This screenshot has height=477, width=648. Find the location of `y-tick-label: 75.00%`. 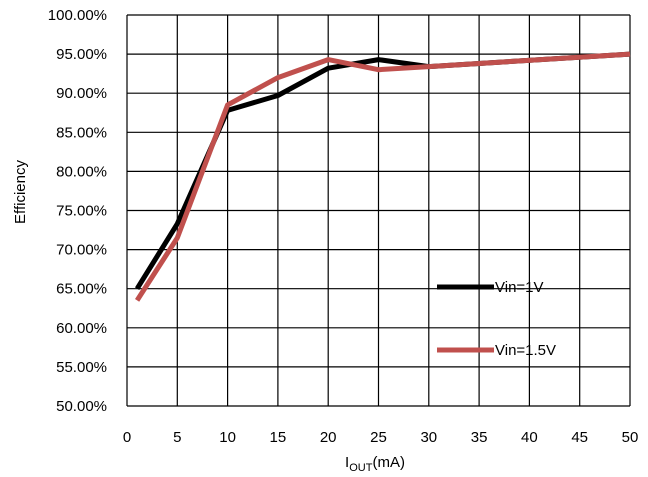

y-tick-label: 75.00% is located at coordinates (81, 211).